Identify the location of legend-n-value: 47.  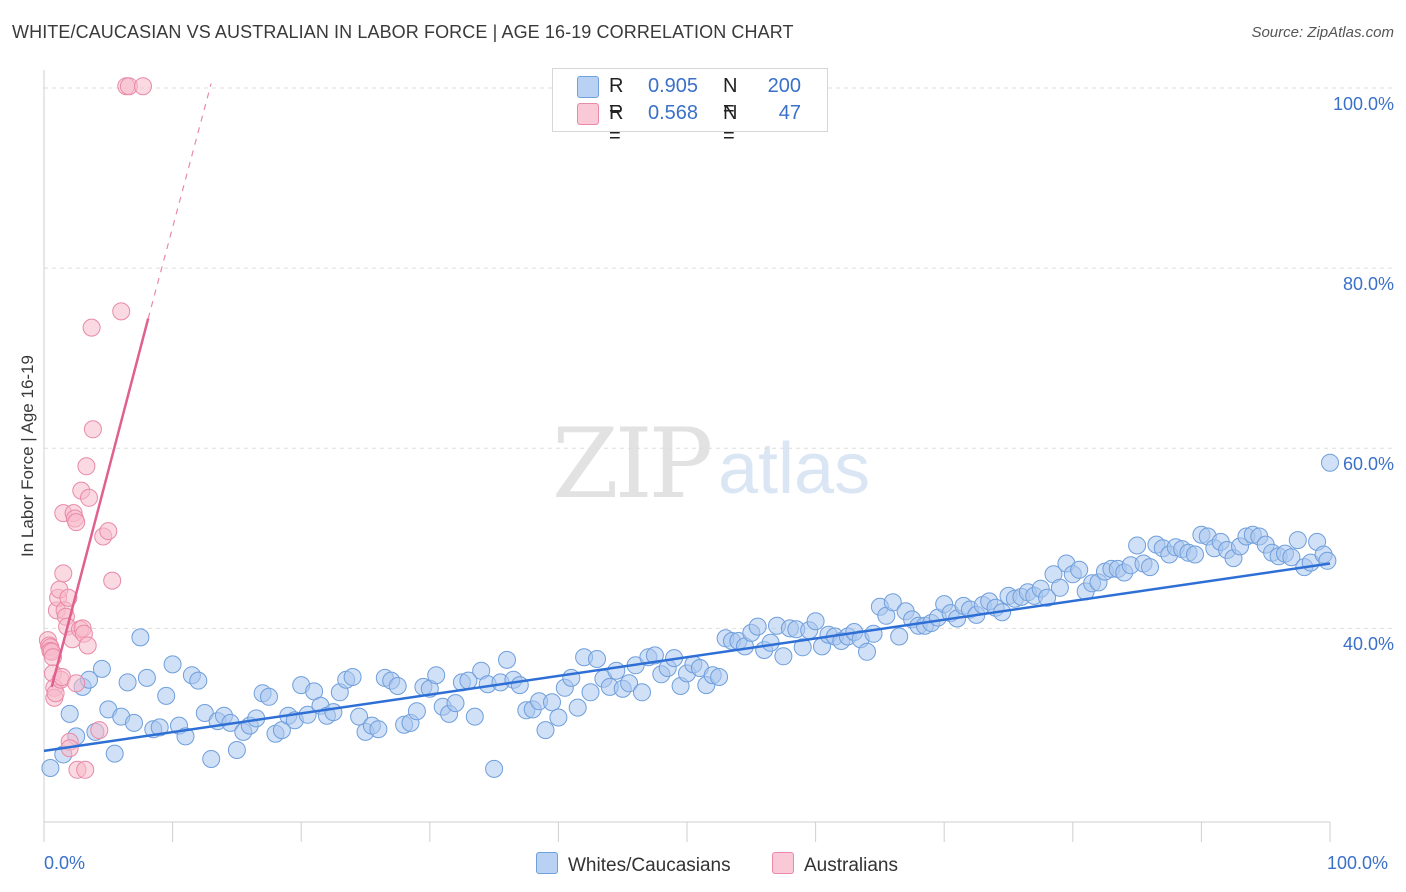
(789, 113).